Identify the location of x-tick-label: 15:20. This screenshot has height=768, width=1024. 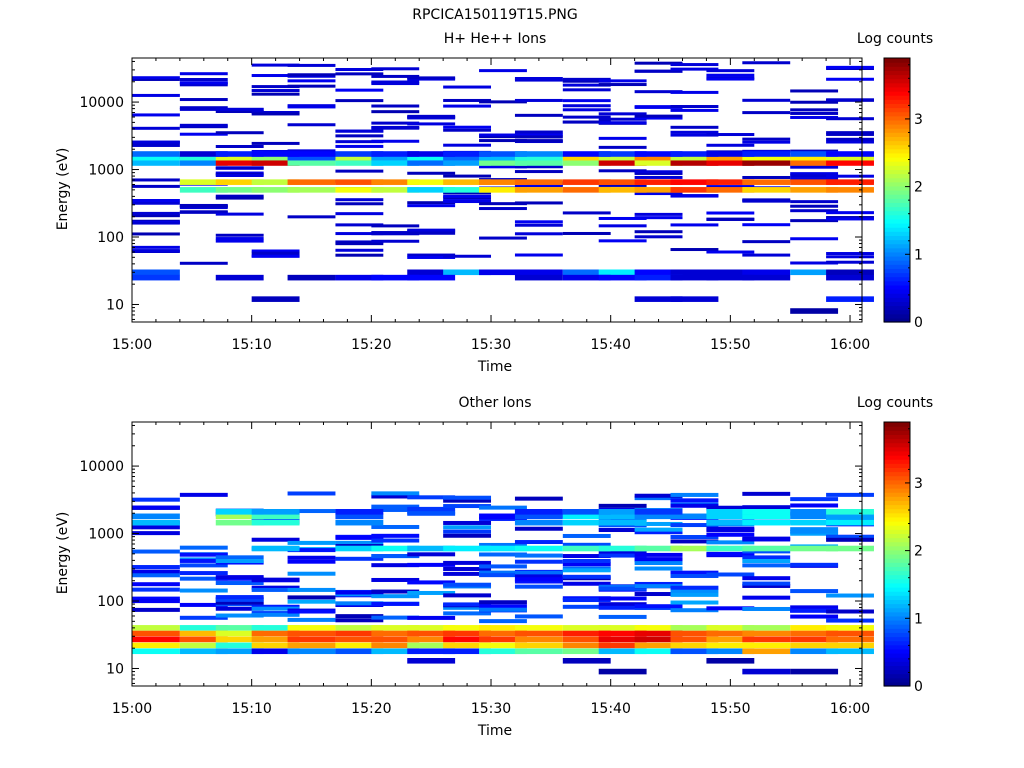
(371, 345).